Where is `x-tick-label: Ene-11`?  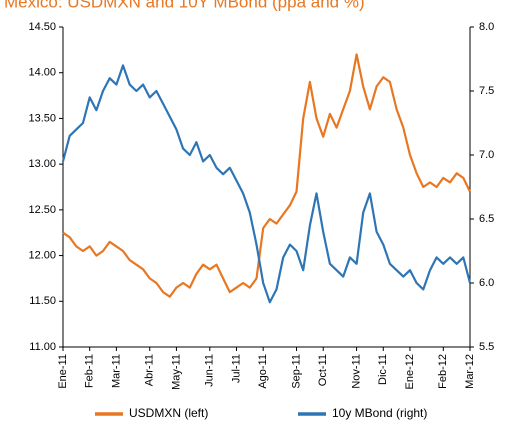
x-tick-label: Ene-11 is located at coordinates (63, 371).